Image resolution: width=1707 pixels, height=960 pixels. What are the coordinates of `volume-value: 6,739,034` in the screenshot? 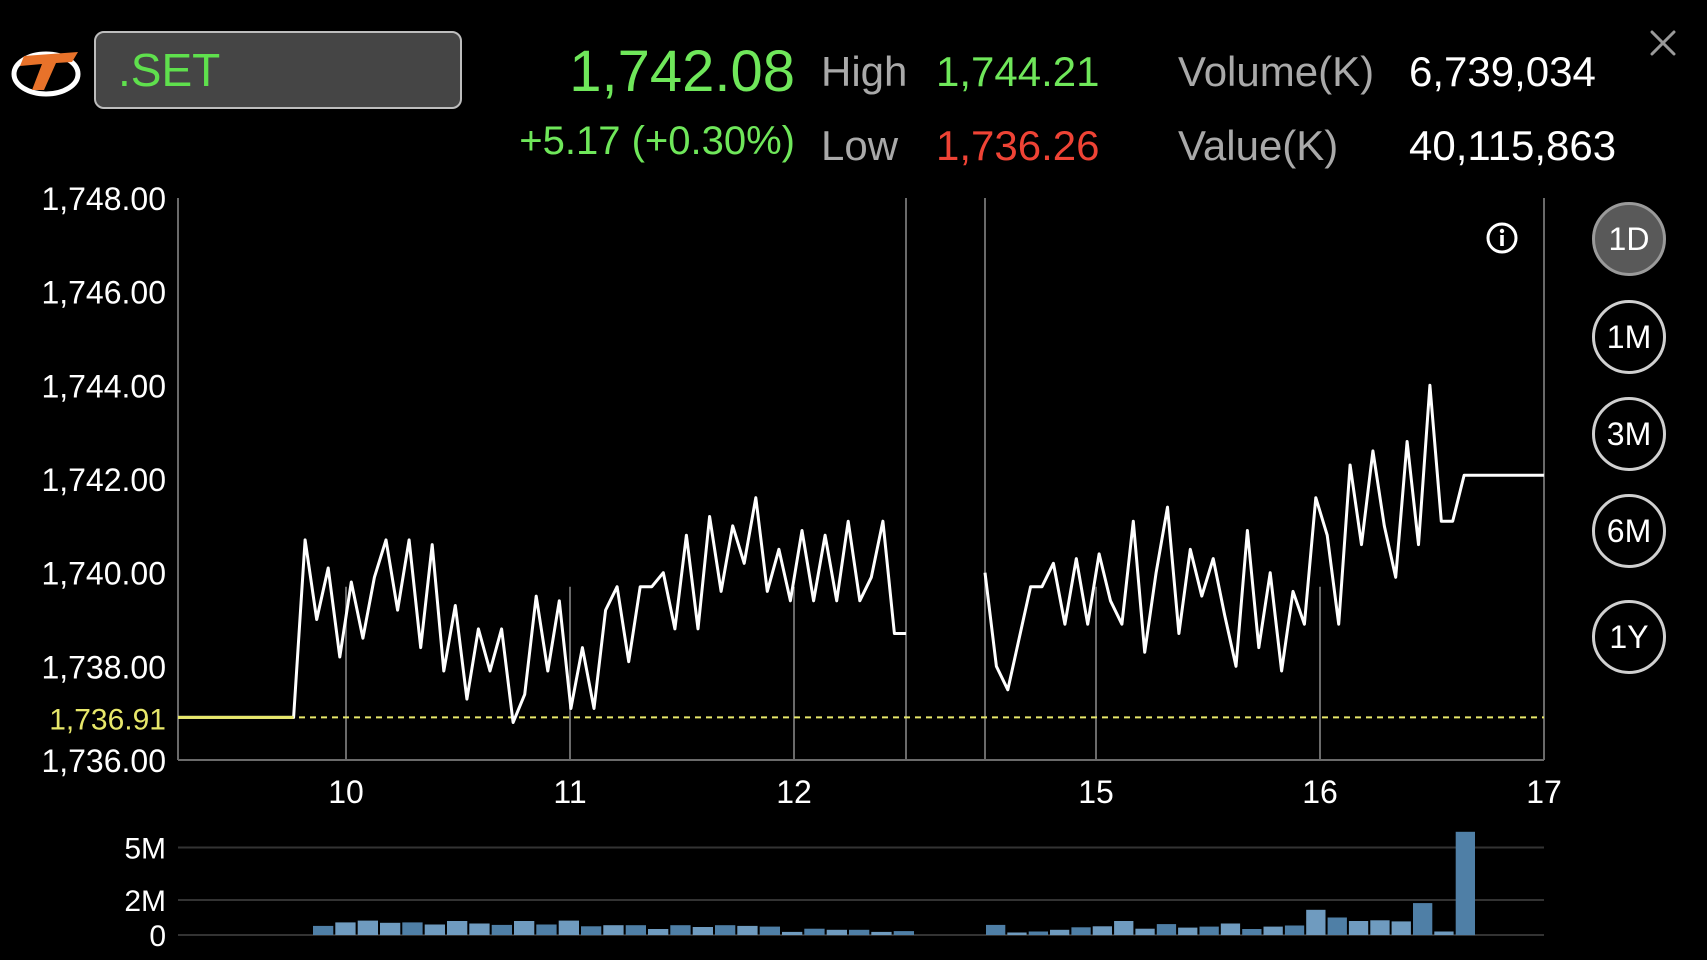 It's located at (1502, 71).